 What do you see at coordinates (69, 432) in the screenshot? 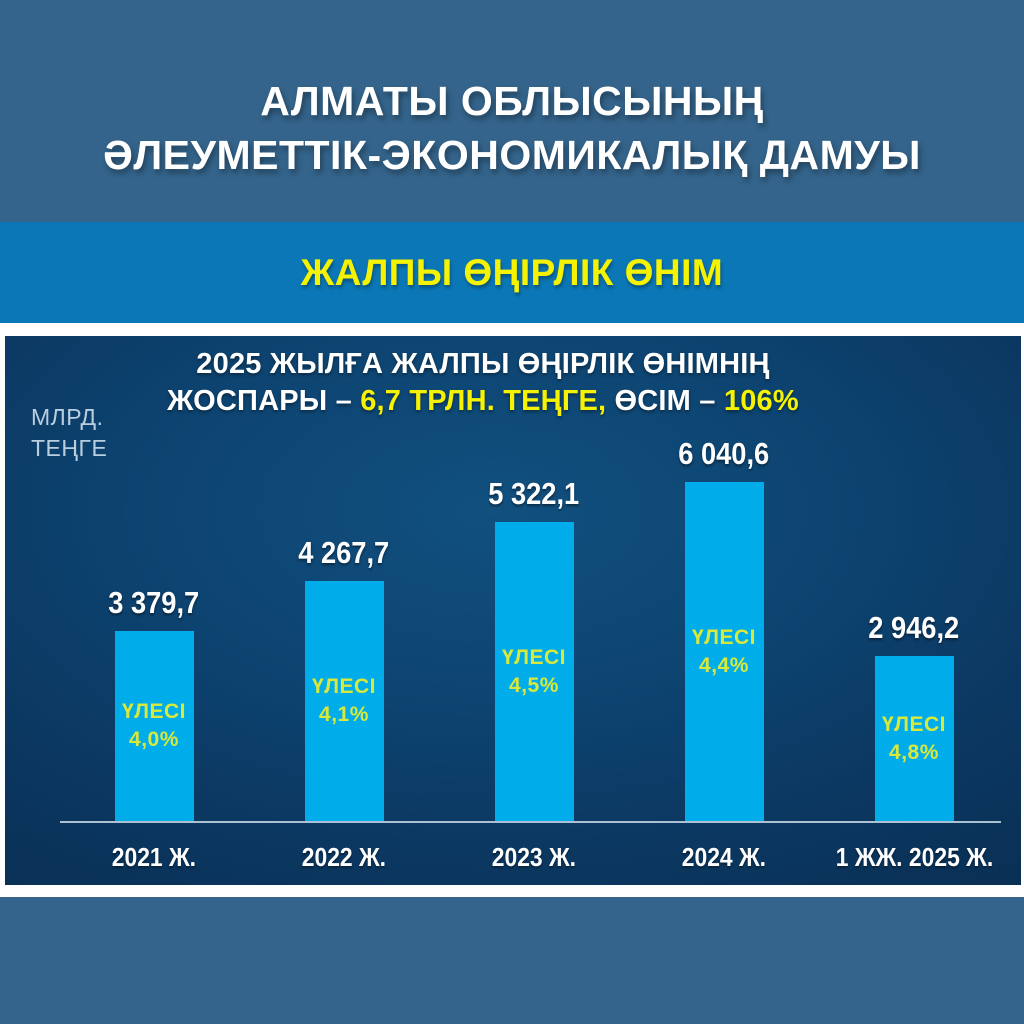
I see `y-axis-unit-label: МЛРД. ТЕҢГЕ` at bounding box center [69, 432].